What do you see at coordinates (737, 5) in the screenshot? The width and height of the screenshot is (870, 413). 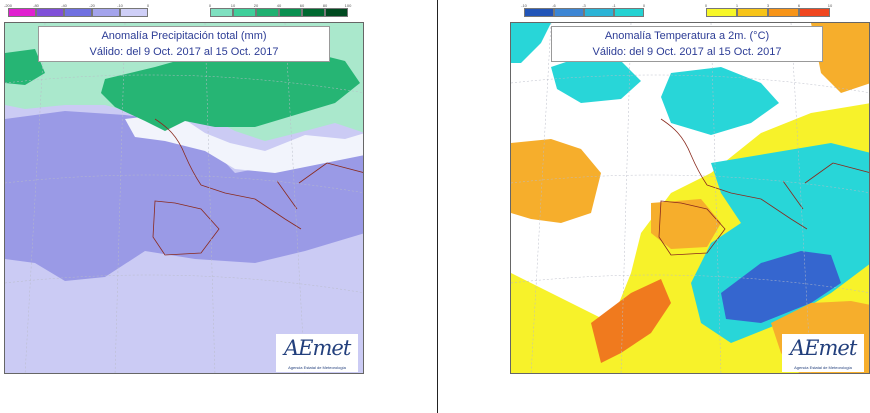 I see `temp-pos-tick-label: 1` at bounding box center [737, 5].